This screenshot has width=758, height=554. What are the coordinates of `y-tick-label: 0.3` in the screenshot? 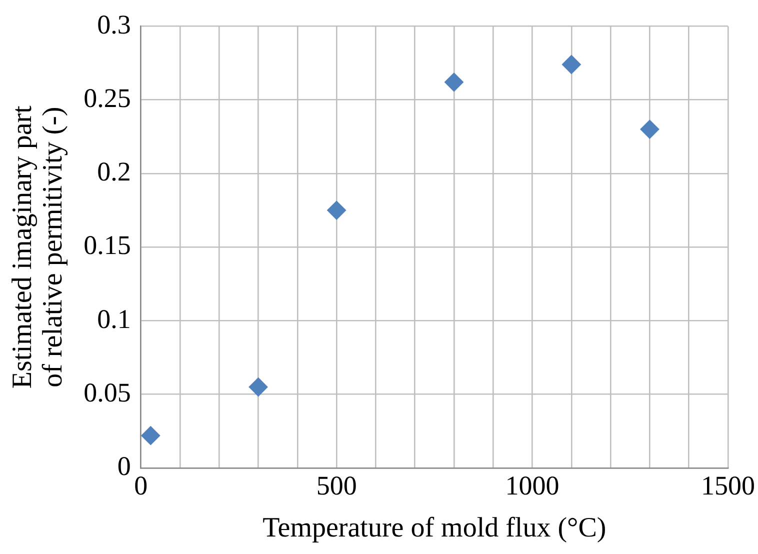 It's located at (114, 24).